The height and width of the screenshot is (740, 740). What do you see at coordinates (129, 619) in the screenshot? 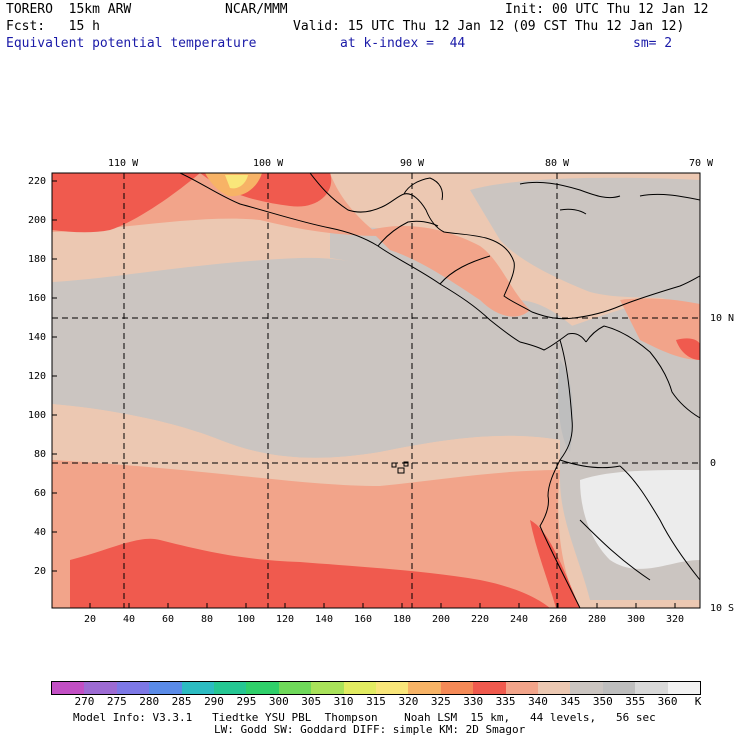
I see `x-tick-label: 40` at bounding box center [129, 619].